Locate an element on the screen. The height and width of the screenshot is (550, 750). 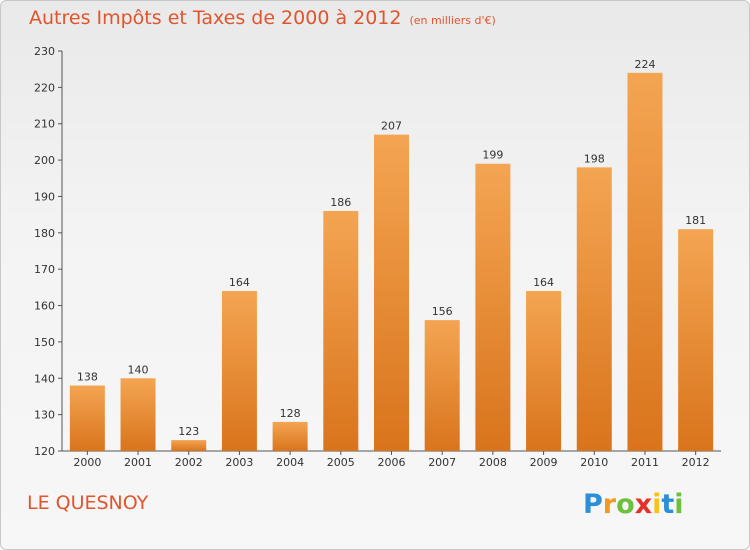
value-label: 138 is located at coordinates (87, 377).